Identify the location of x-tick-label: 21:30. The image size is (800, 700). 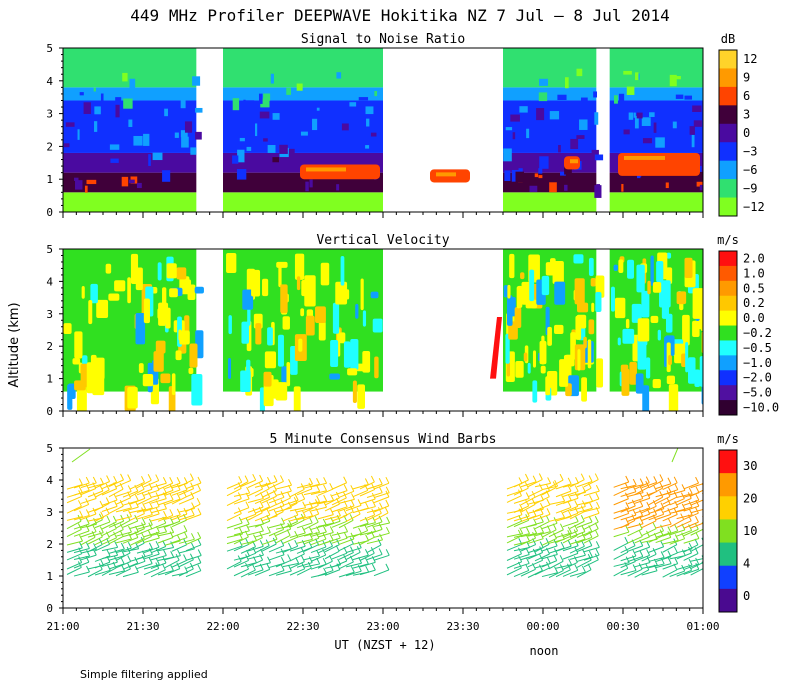
(142, 626).